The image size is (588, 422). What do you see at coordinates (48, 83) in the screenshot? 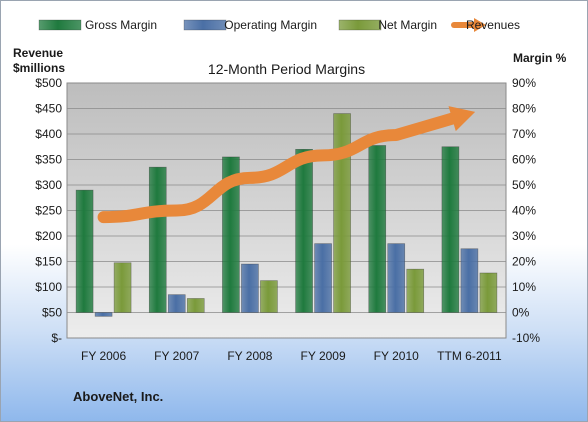
I see `left-tick-label: $500` at bounding box center [48, 83].